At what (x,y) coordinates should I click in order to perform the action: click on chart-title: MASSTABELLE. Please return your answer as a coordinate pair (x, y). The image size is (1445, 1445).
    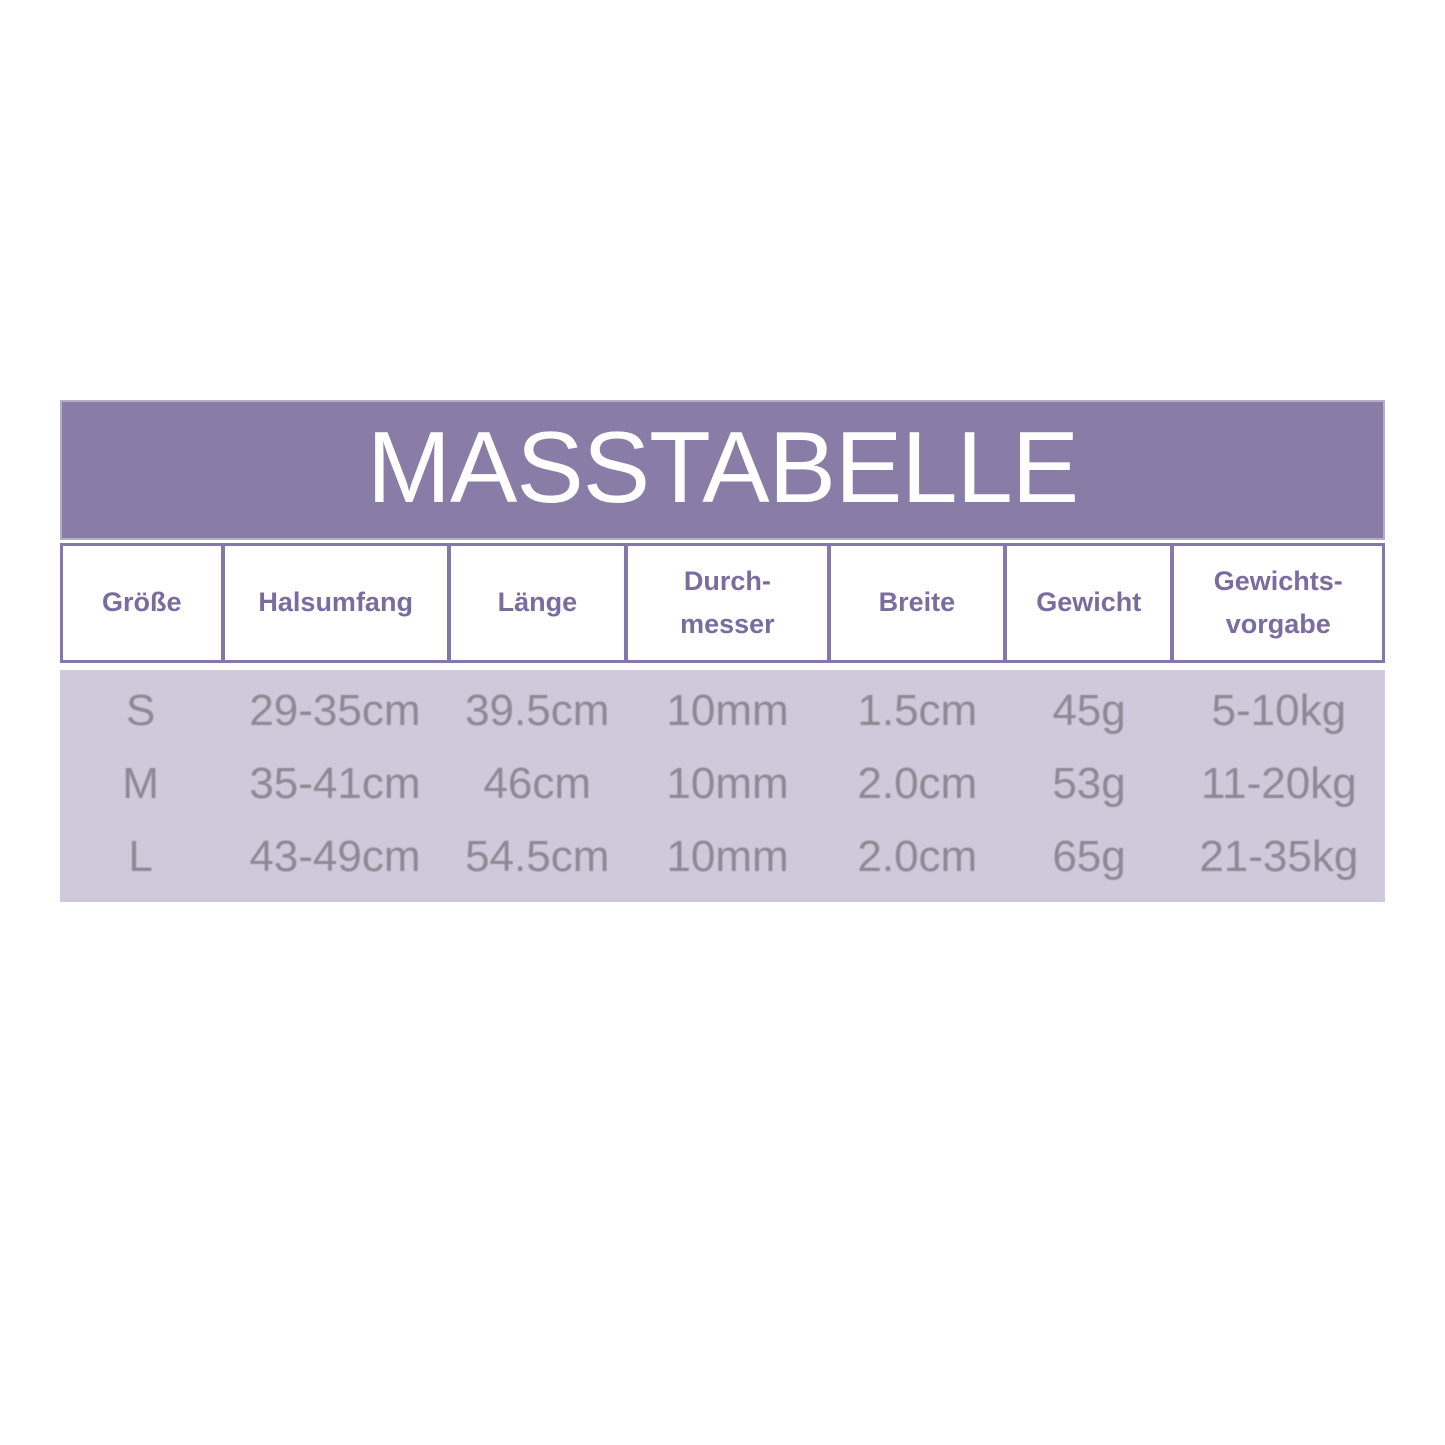
    Looking at the image, I should click on (722, 467).